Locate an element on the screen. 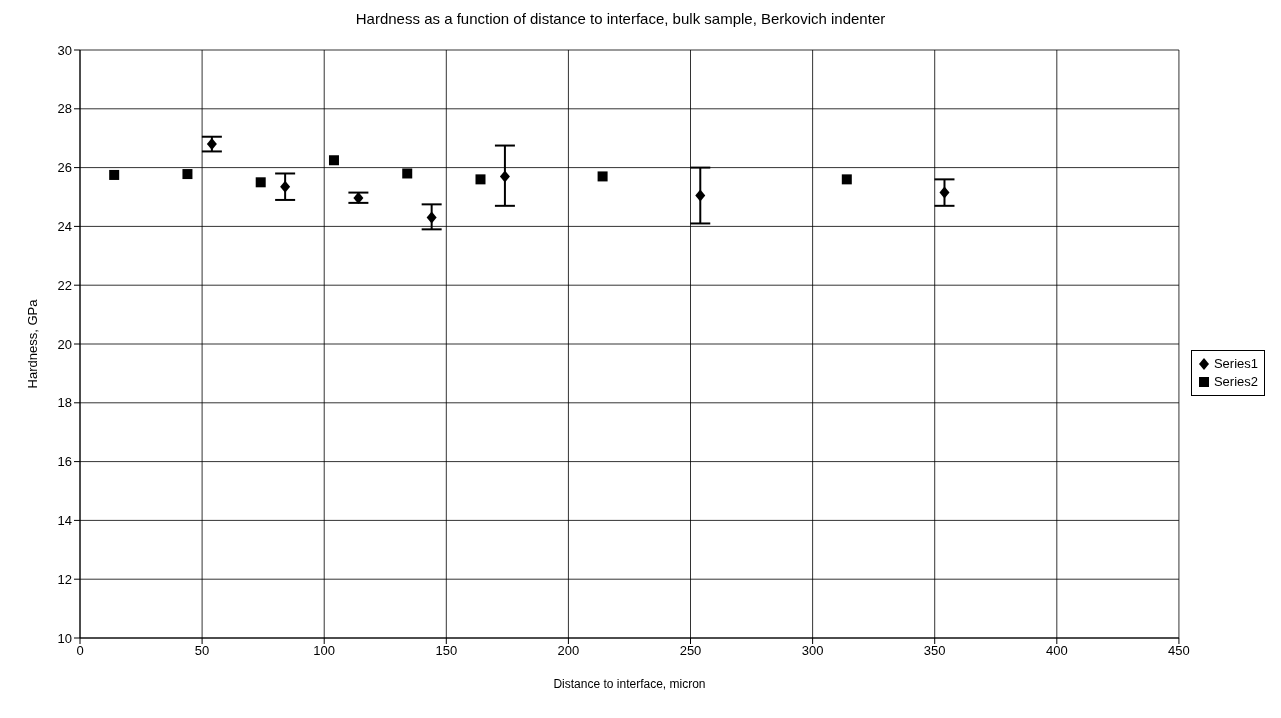 The height and width of the screenshot is (718, 1281). y-tick-label: 28 is located at coordinates (64, 109).